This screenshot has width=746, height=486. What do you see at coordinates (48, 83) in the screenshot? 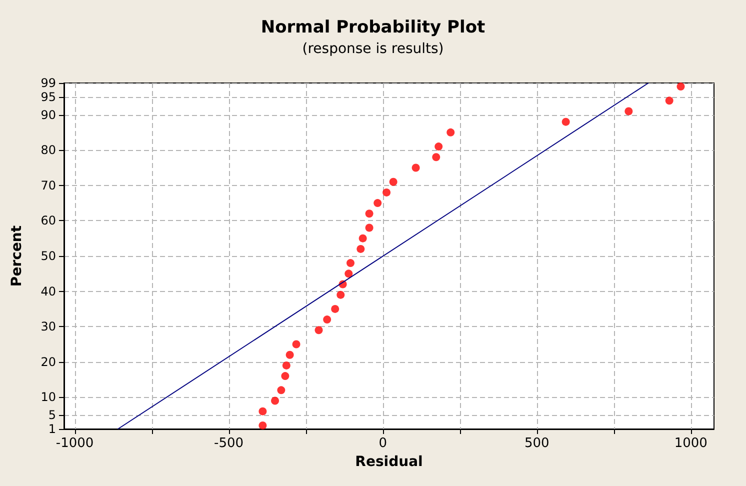
I see `y-tick-label: 99` at bounding box center [48, 83].